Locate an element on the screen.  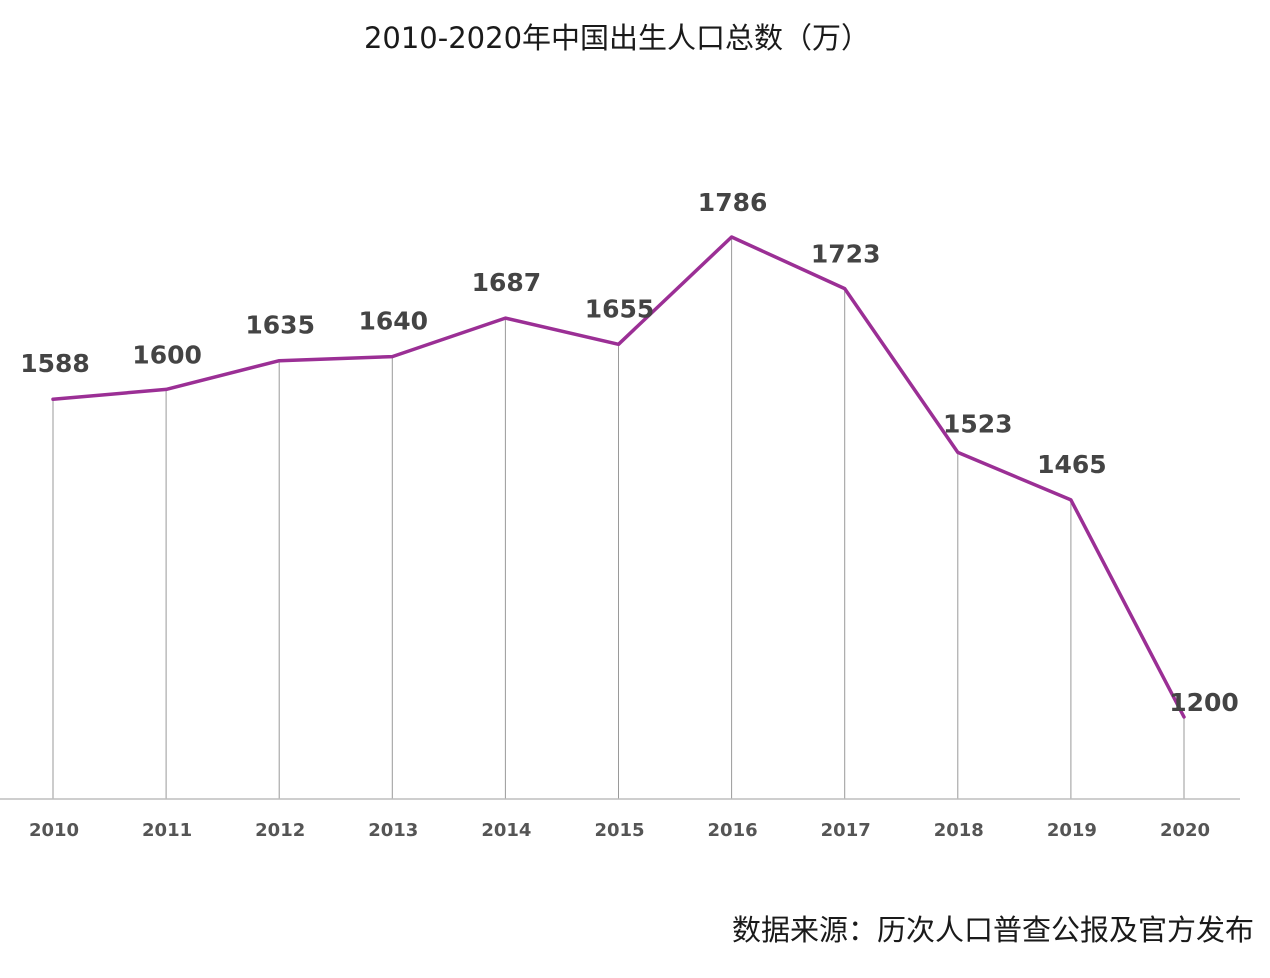
data-label: 1523 is located at coordinates (978, 423).